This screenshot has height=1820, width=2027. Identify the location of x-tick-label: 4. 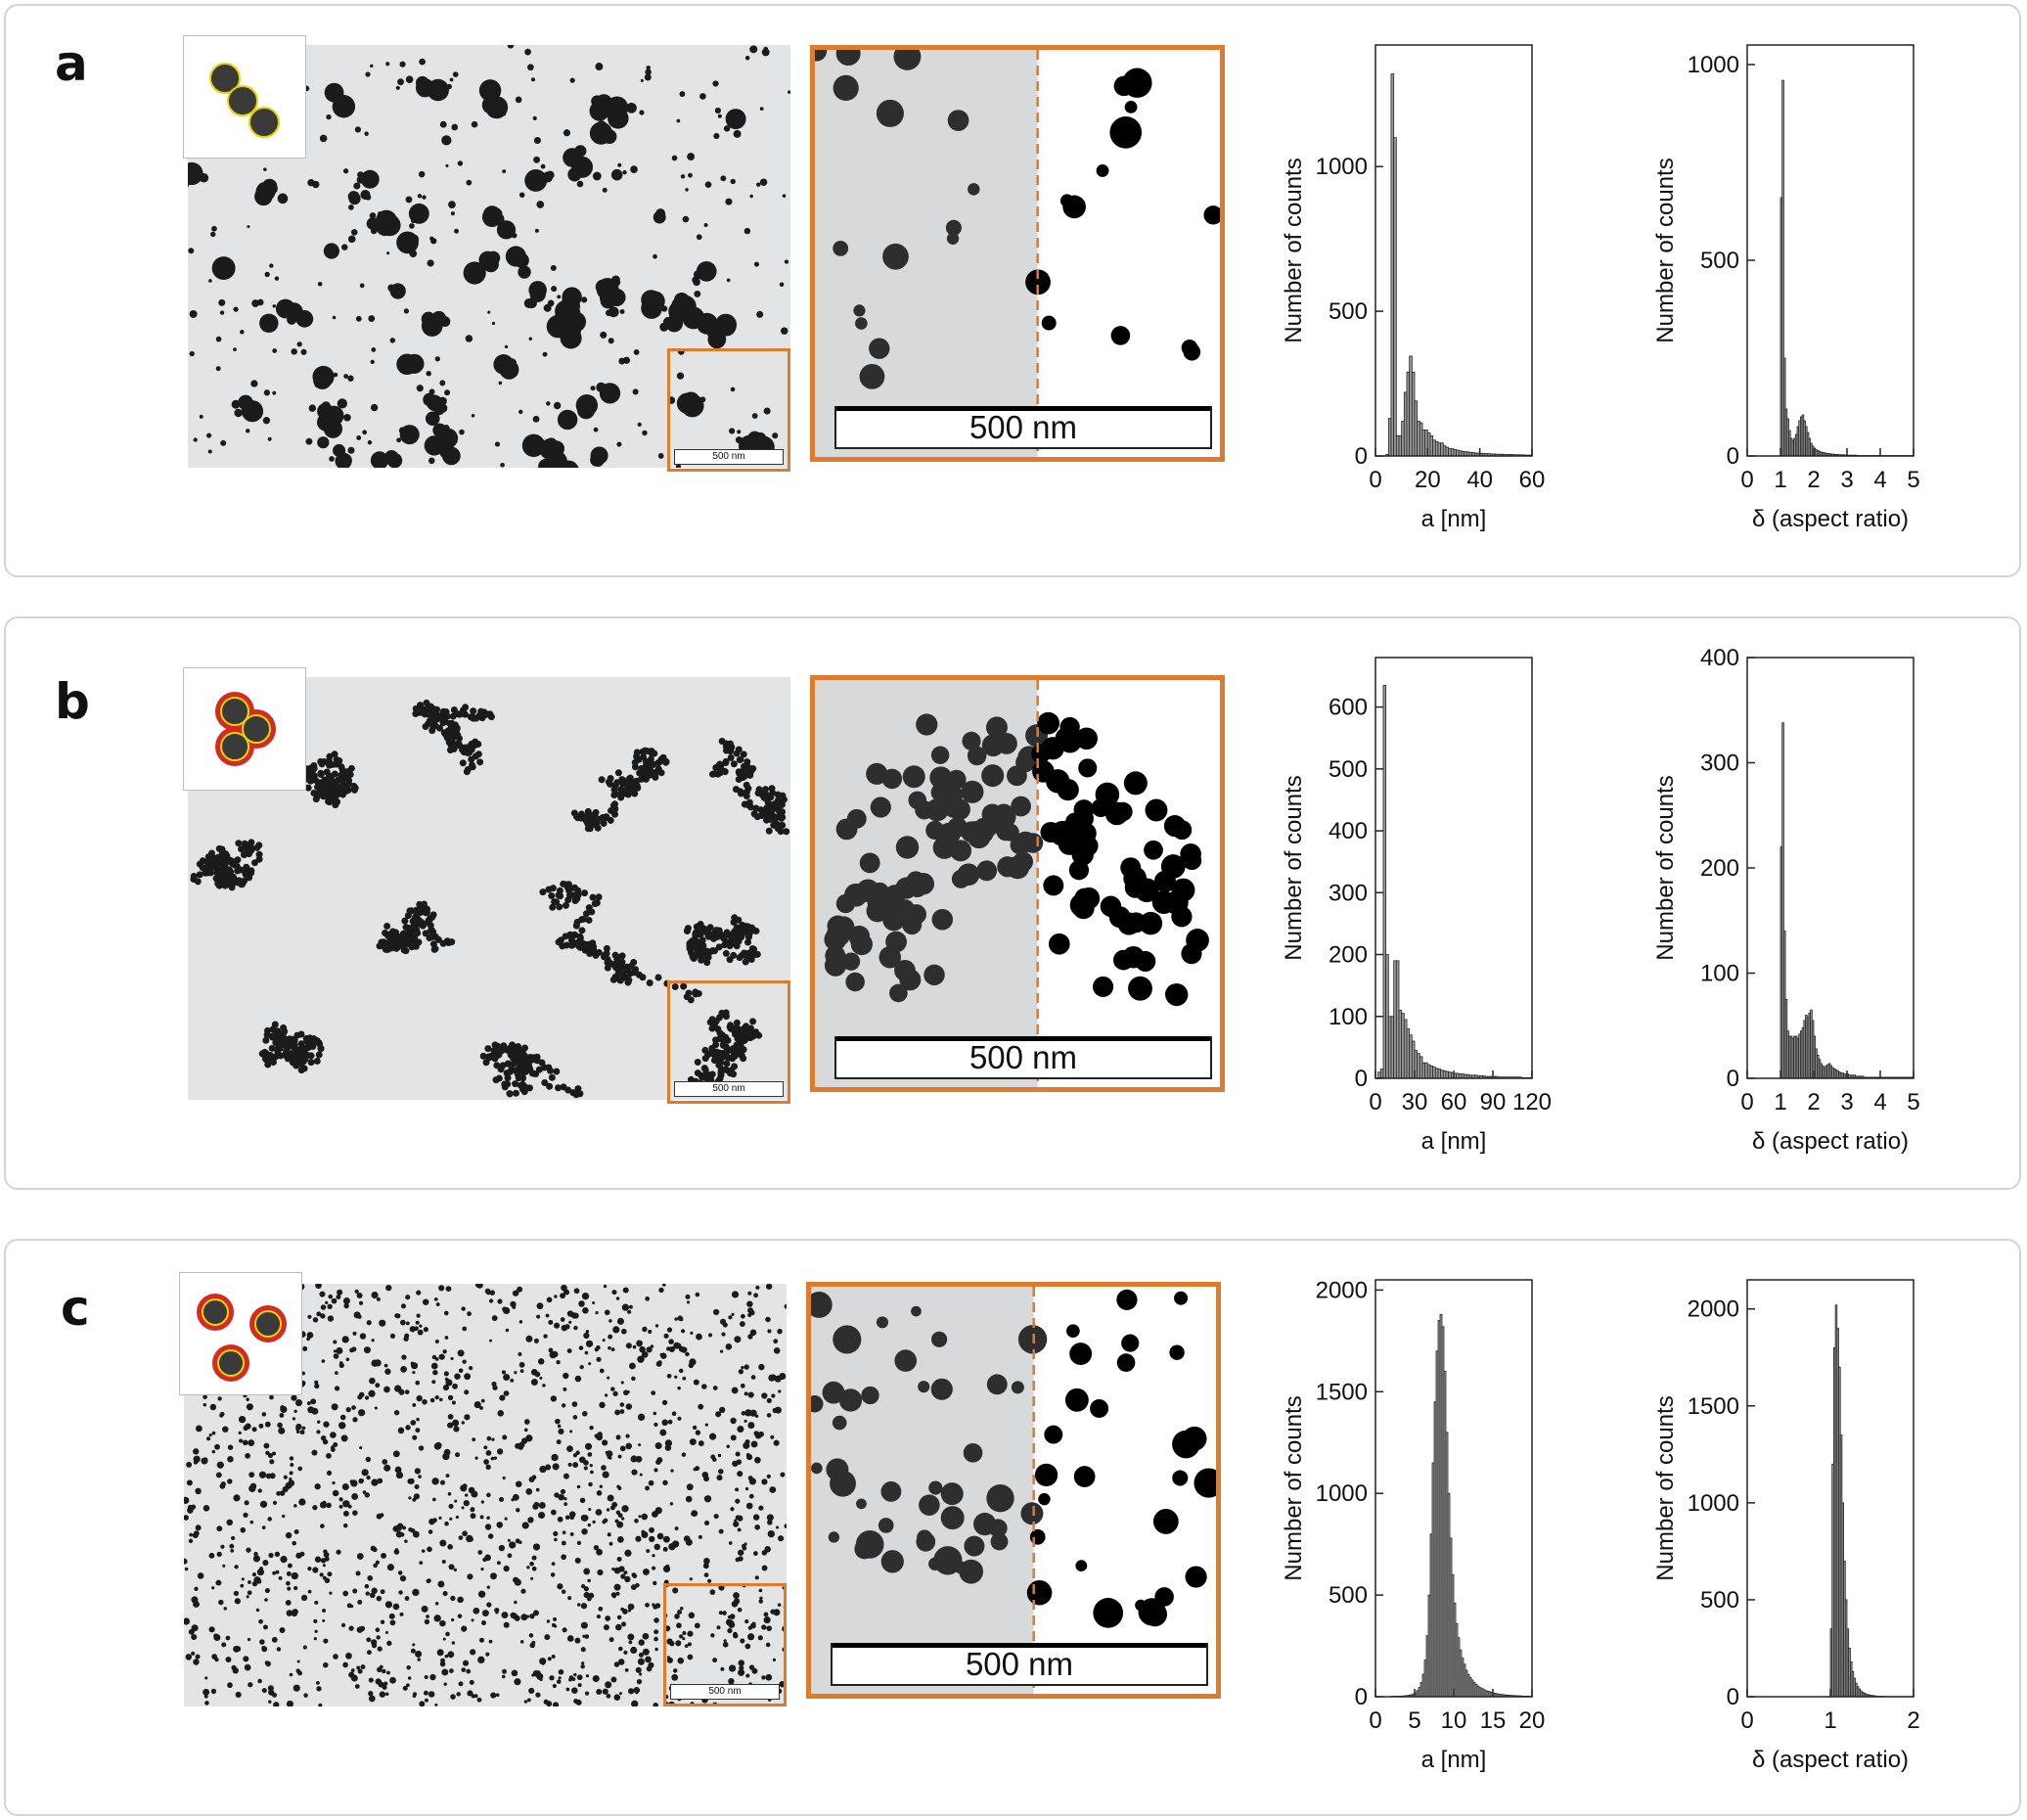
(1879, 1102).